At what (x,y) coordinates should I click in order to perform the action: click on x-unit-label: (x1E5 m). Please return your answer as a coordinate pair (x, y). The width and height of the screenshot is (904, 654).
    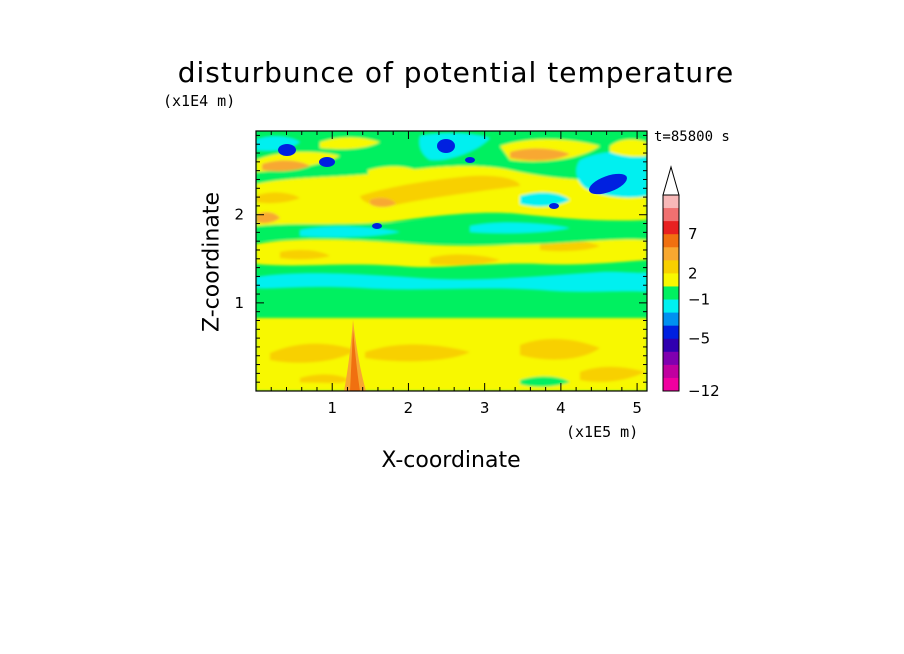
    Looking at the image, I should click on (602, 432).